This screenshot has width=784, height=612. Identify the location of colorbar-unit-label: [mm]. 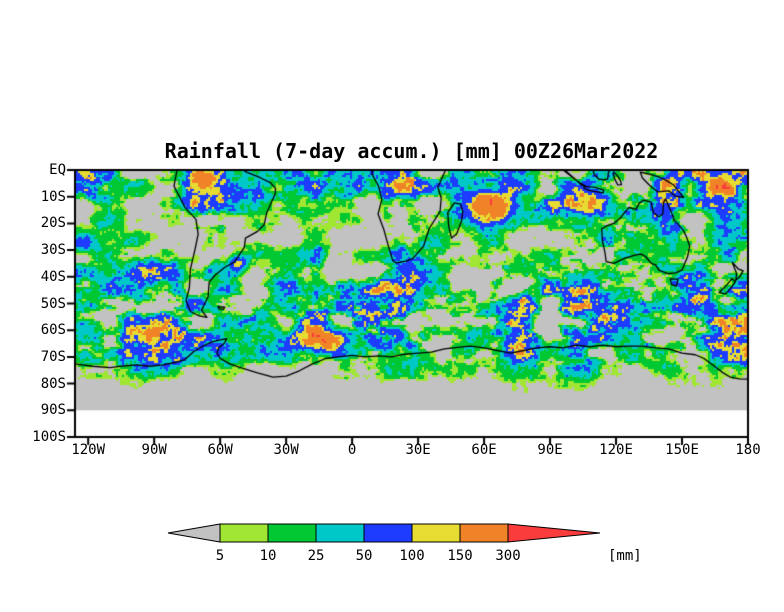
(625, 556).